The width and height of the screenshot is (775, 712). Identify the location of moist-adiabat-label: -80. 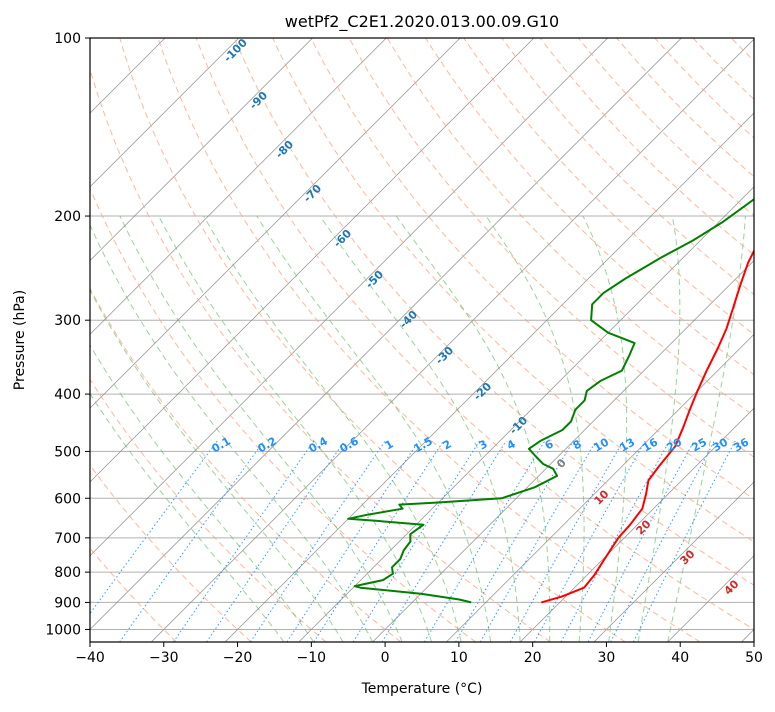
(284, 149).